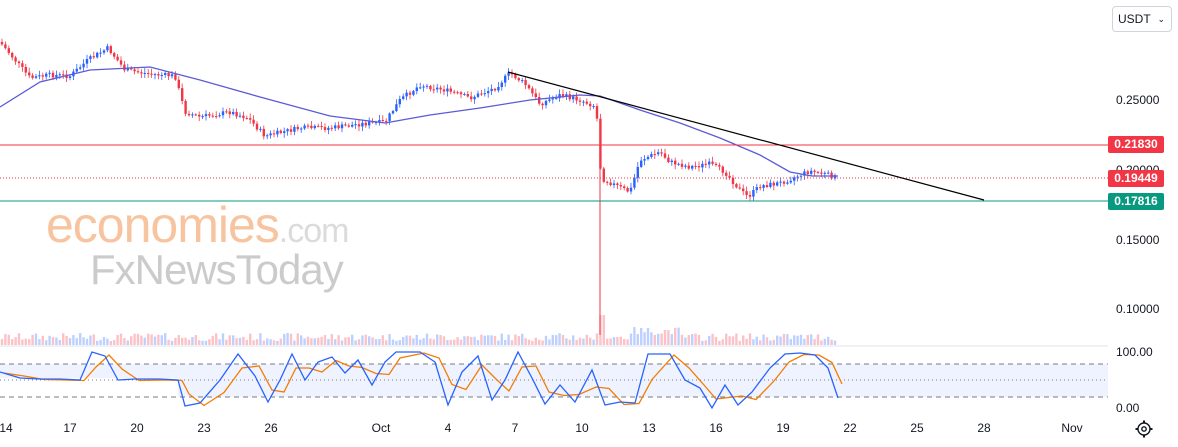 The image size is (1178, 447). What do you see at coordinates (448, 428) in the screenshot?
I see `time-tick: 4` at bounding box center [448, 428].